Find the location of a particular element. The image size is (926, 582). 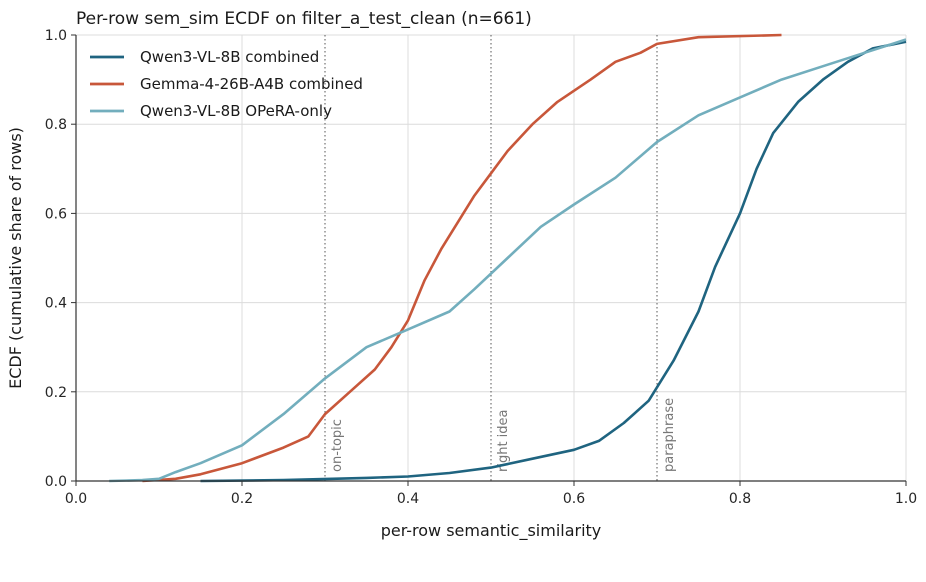

threshold-label: right idea is located at coordinates (503, 440).